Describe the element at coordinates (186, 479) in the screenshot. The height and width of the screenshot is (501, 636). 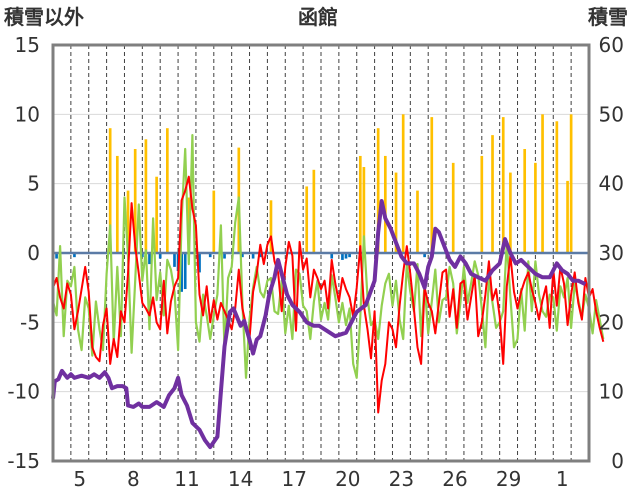
I see `x-tick-label: 11` at that location.